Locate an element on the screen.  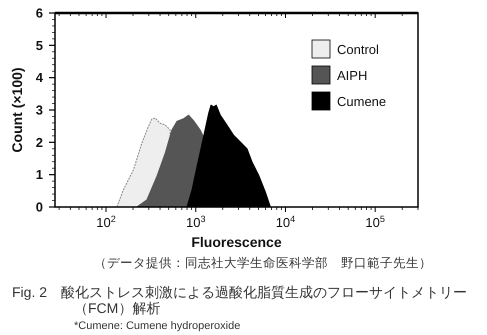
y-tick-label: 2 is located at coordinates (39, 142).